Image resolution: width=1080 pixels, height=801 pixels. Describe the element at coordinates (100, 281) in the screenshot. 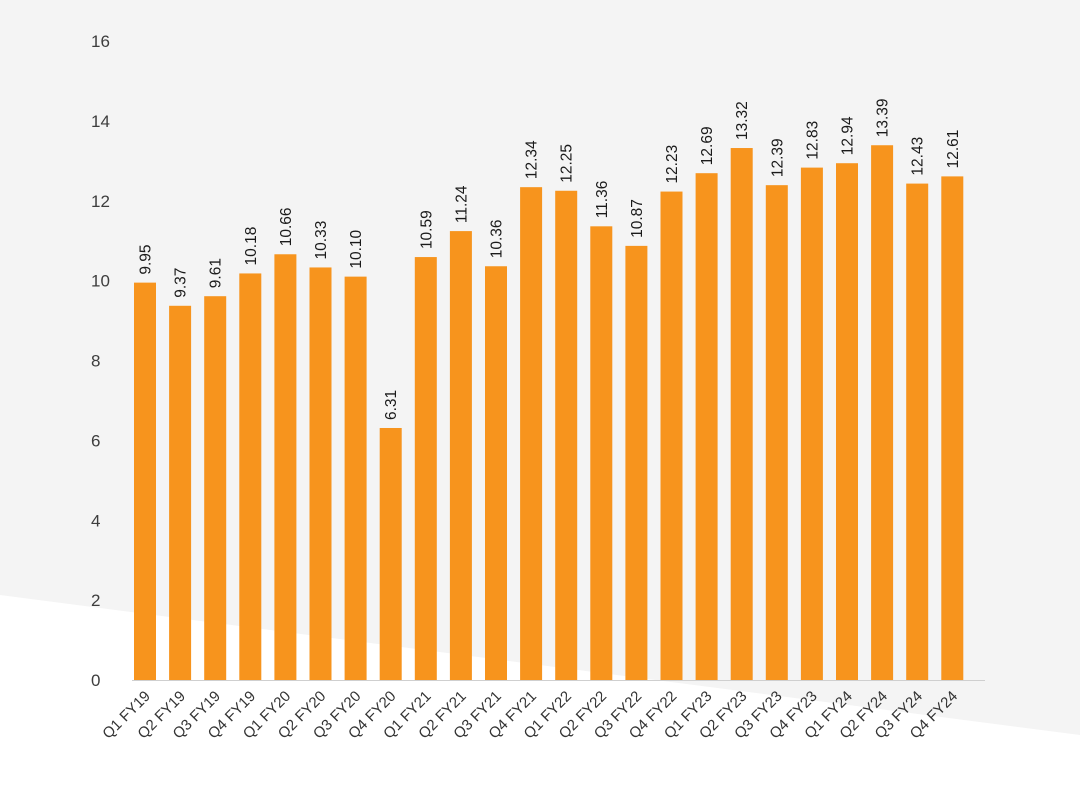

I see `y-tick-label: 10` at that location.